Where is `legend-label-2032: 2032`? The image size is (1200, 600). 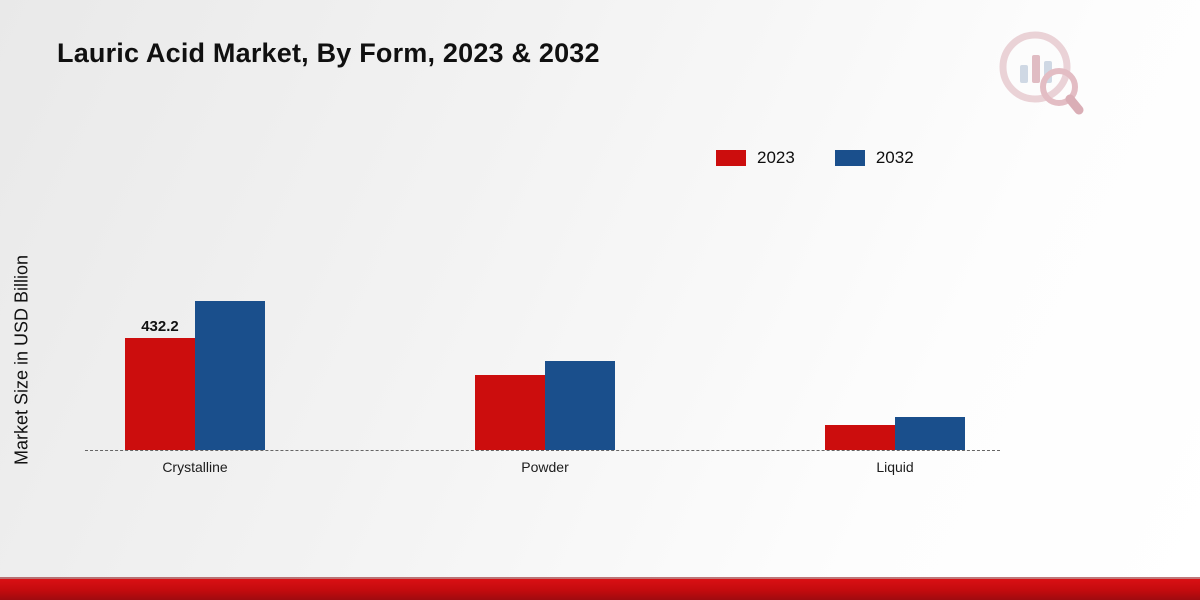
legend-label-2032: 2032 is located at coordinates (894, 157).